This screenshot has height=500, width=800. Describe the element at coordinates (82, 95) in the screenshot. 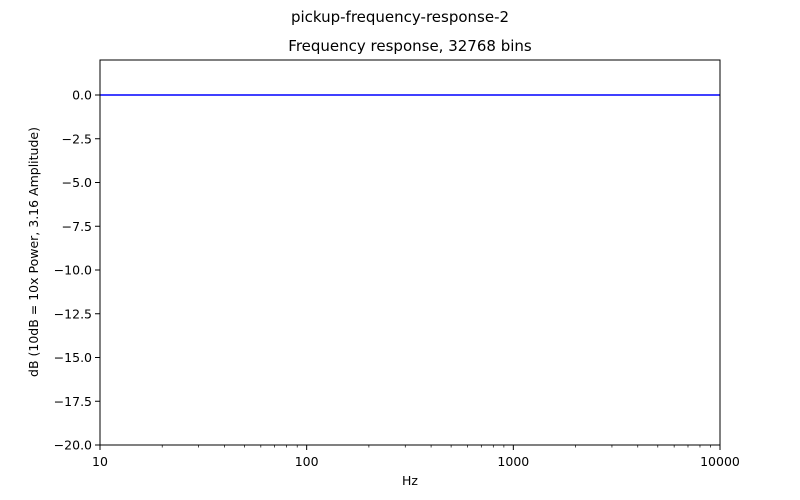

I see `y-tick-label: 0.0` at that location.